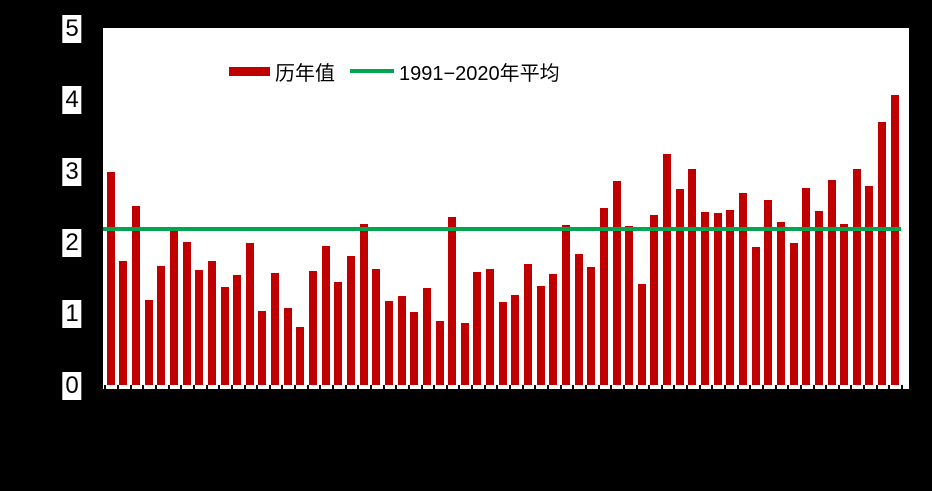 The height and width of the screenshot is (491, 932). I want to click on y-axis-tick-label: 2, so click(72, 242).